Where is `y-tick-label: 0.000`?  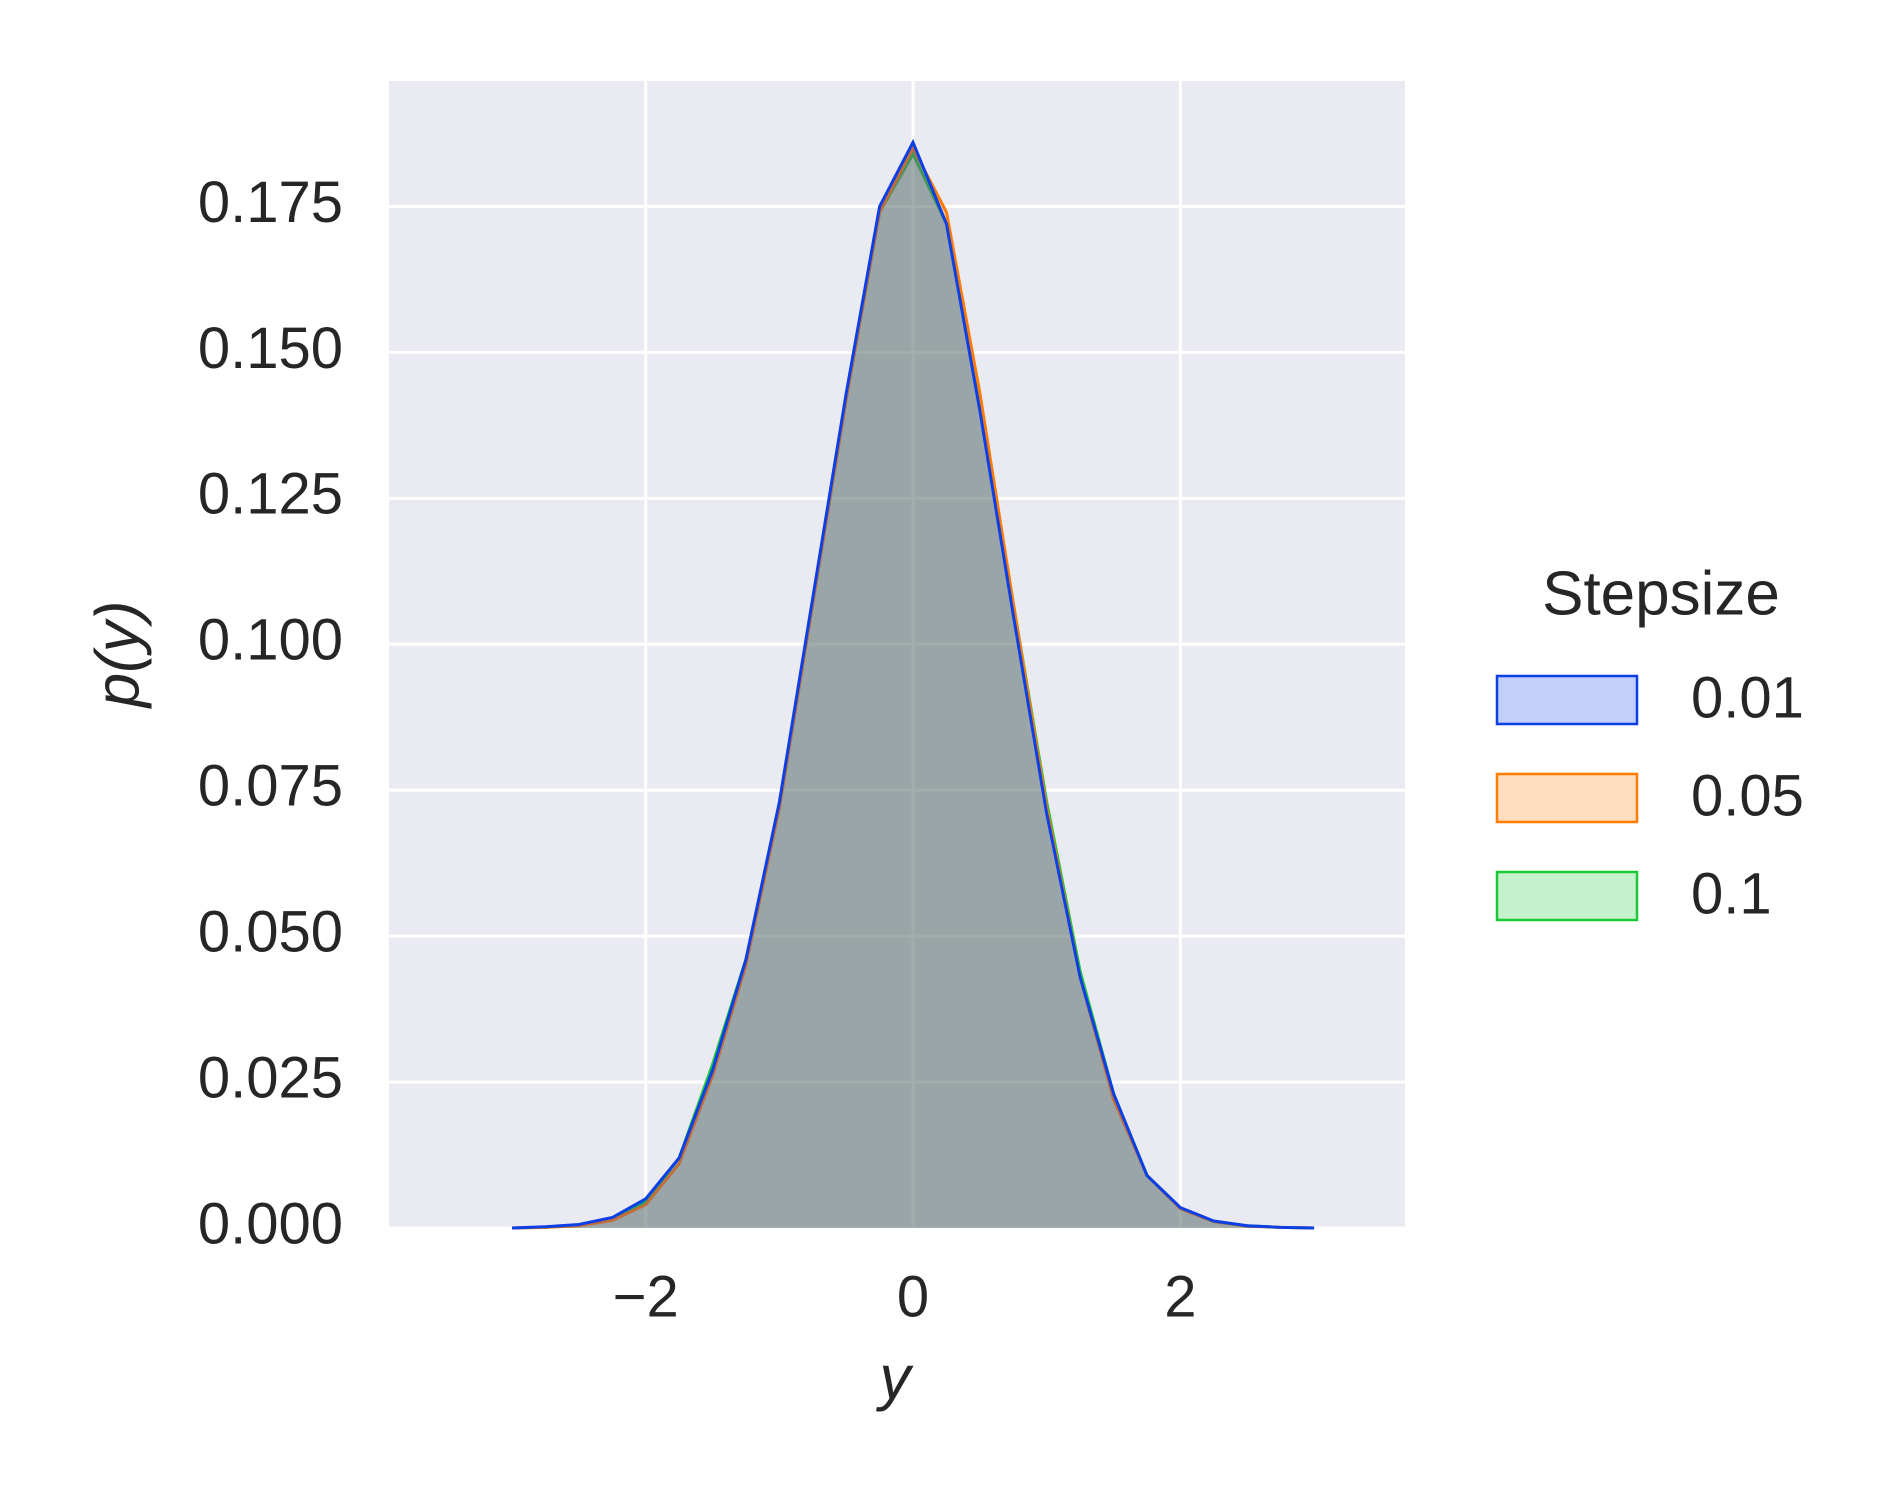
y-tick-label: 0.000 is located at coordinates (270, 1223).